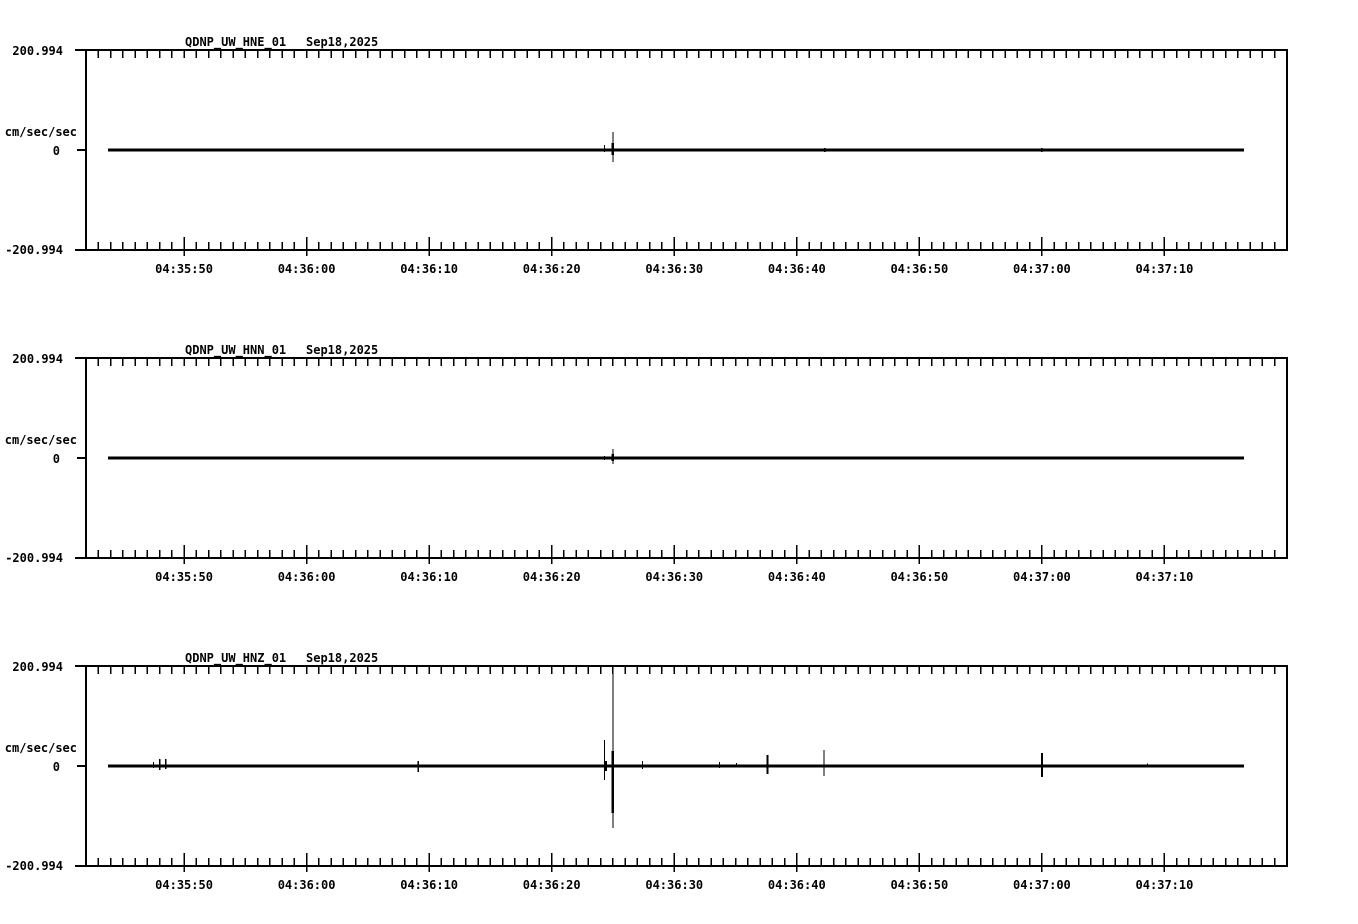 The image size is (1358, 924). Describe the element at coordinates (235, 350) in the screenshot. I see `trace-title: QDNP_UW_HNN_01` at that location.